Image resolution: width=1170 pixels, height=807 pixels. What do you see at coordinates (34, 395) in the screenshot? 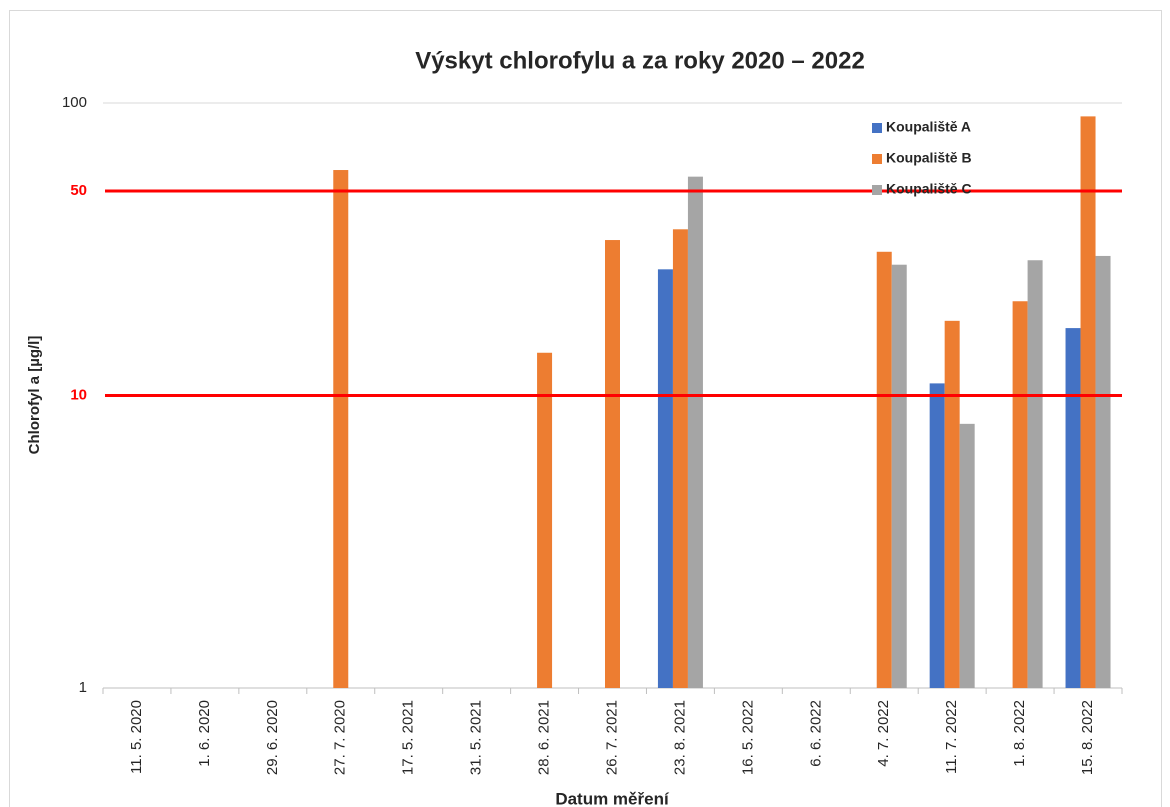
I see `y-axis-title: Chlorofyl a [µg/l]` at bounding box center [34, 395].